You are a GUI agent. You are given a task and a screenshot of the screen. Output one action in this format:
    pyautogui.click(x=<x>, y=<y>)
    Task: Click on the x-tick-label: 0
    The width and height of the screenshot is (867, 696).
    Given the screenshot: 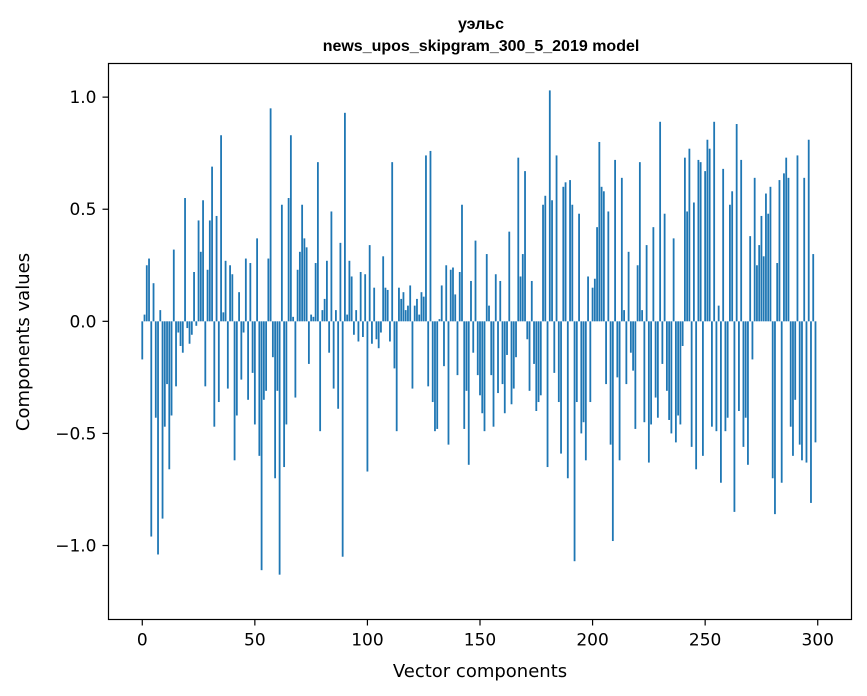 What is the action you would take?
    pyautogui.click(x=142, y=641)
    